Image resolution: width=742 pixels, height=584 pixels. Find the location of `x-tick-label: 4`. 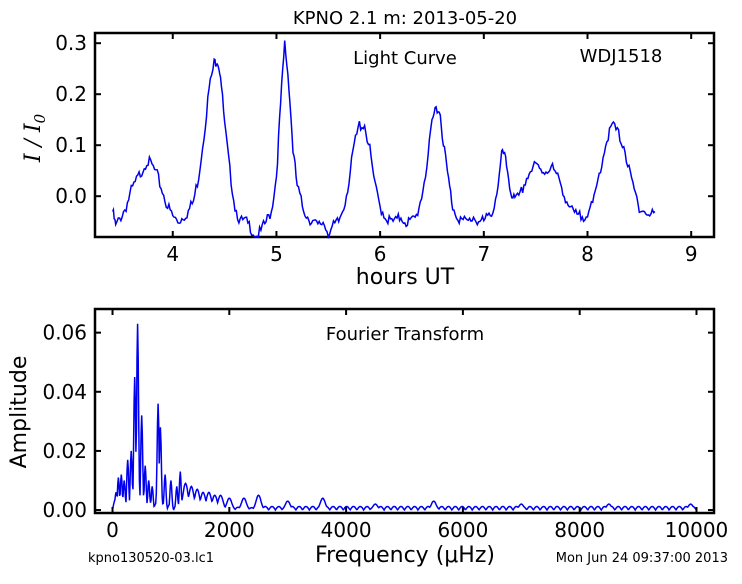

x-tick-label: 4 is located at coordinates (172, 254).